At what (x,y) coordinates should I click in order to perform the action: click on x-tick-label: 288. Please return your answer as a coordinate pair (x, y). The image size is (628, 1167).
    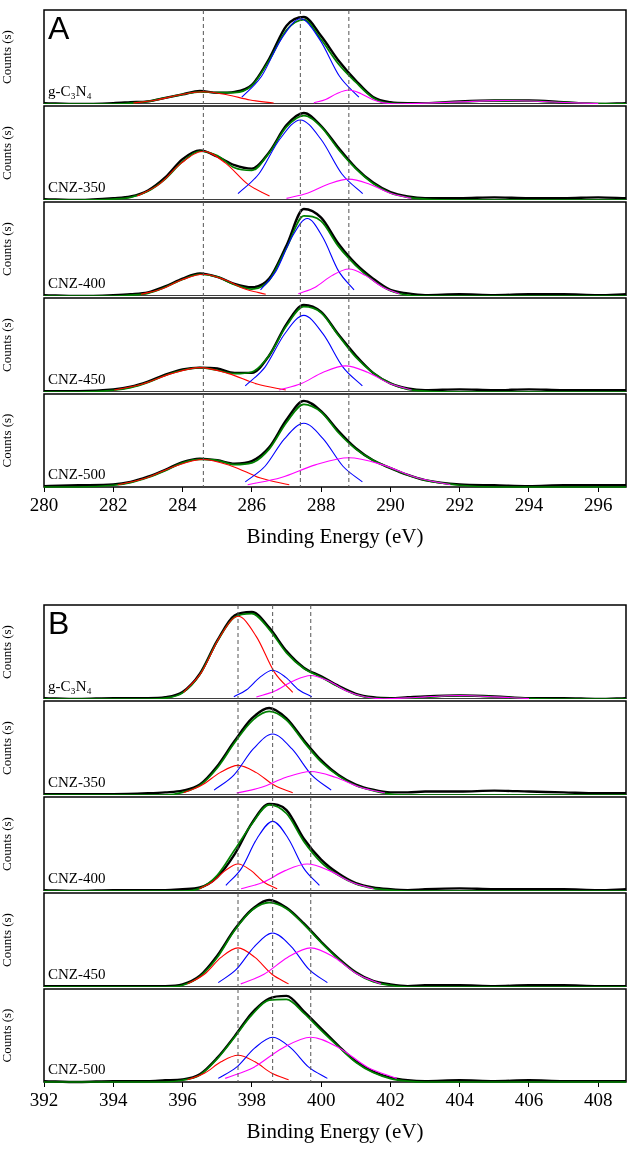
    Looking at the image, I should click on (321, 505).